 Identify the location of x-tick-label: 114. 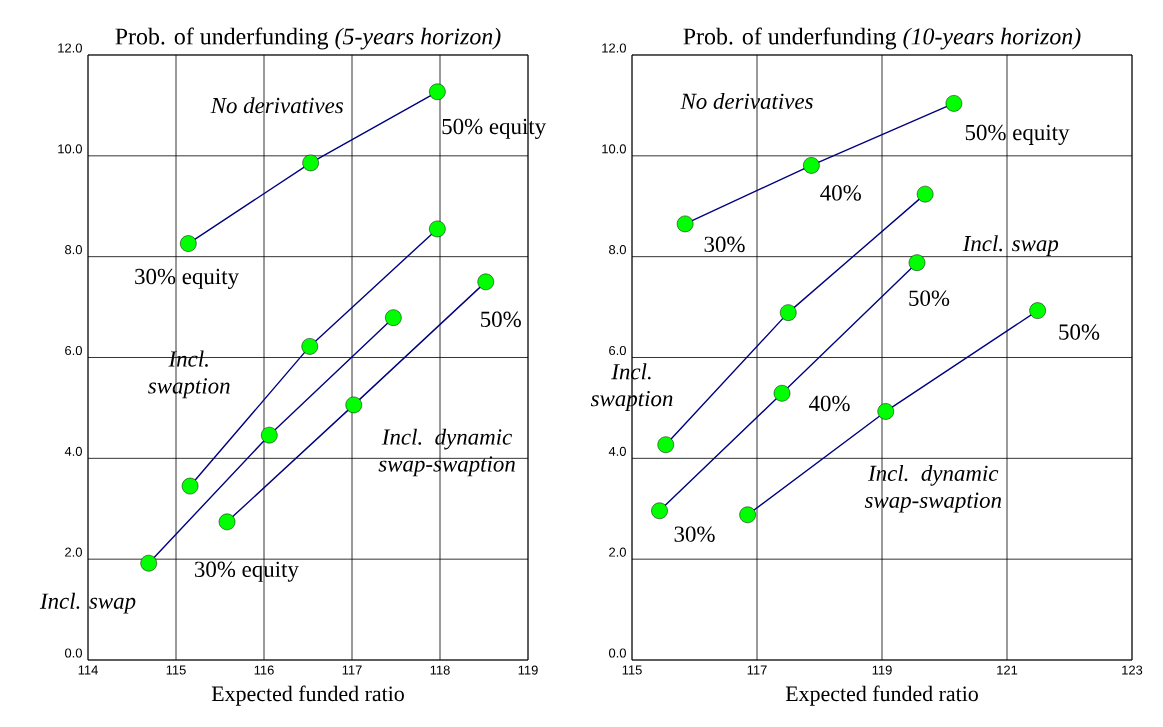
(88, 670).